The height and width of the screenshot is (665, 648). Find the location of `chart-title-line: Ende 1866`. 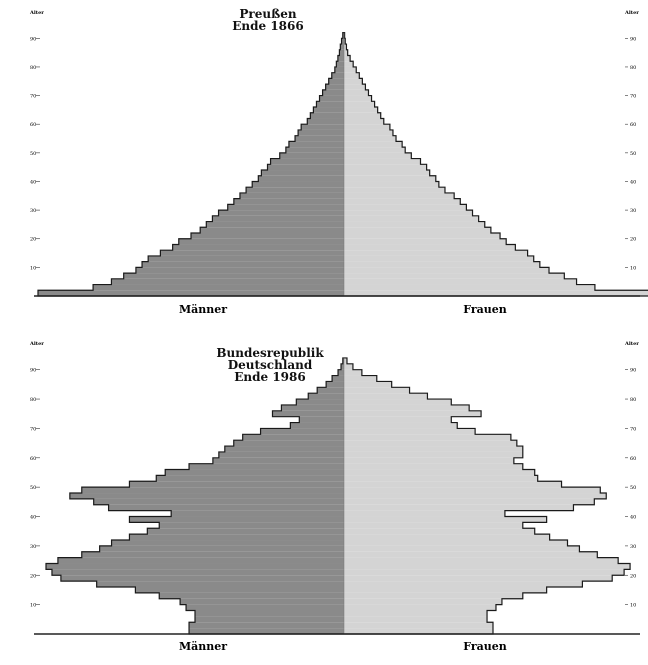

chart-title-line: Ende 1866 is located at coordinates (267, 26).